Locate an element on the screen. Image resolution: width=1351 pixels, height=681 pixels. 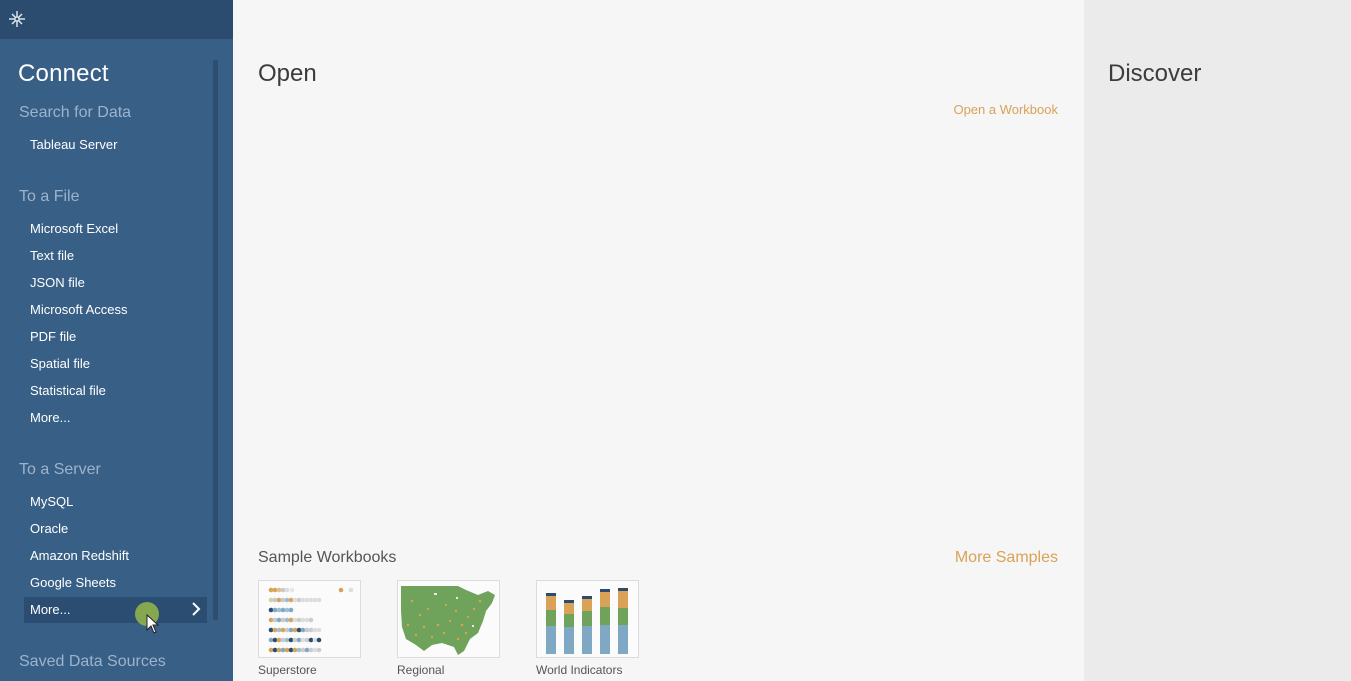
connector-mysql: MySQL is located at coordinates (52, 501).